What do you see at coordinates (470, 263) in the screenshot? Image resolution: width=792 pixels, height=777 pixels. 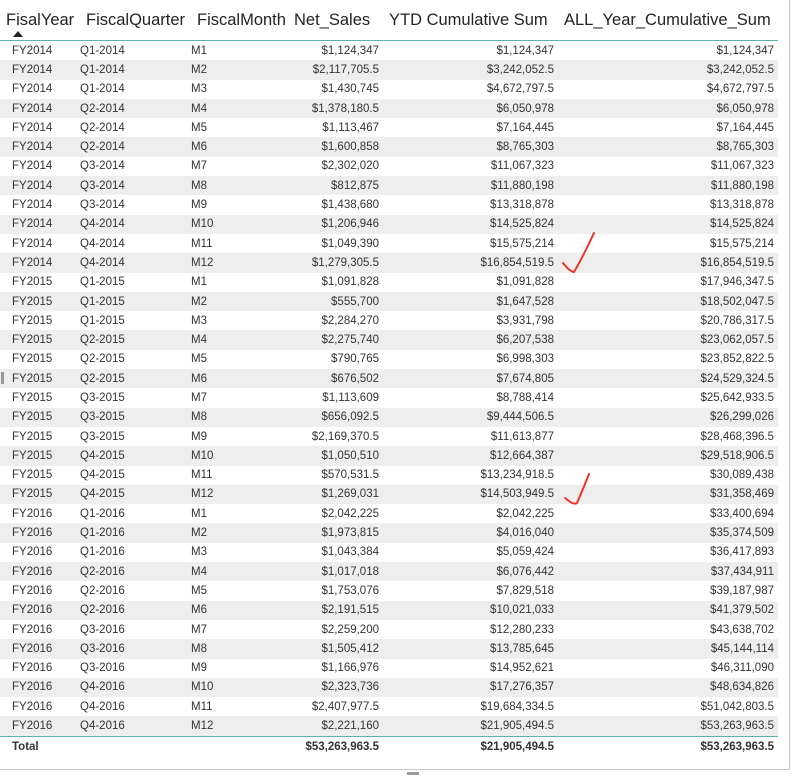 I see `cell-ytd-cumulative-sum: $16,854,519.5` at bounding box center [470, 263].